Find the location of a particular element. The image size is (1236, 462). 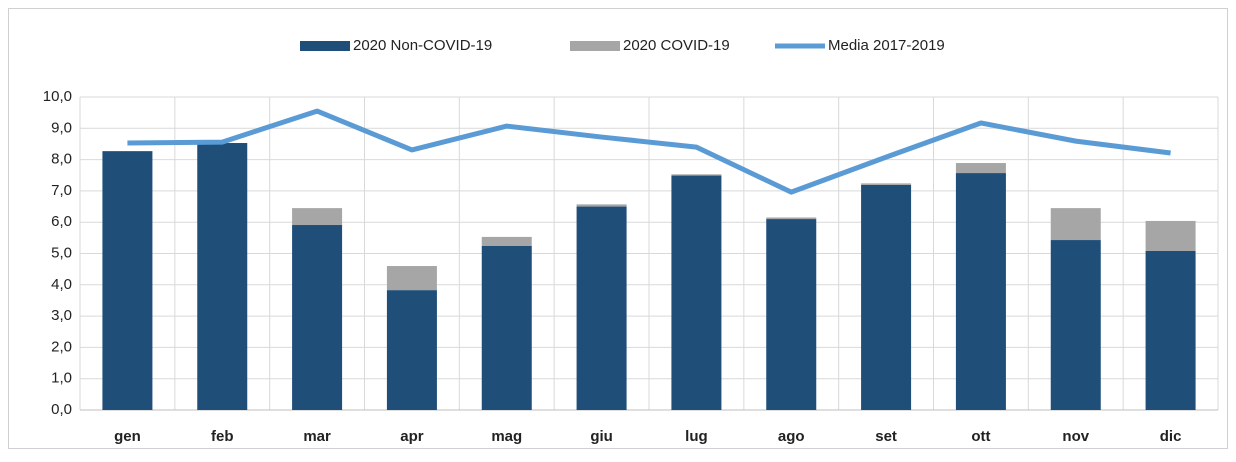

x-tick-label: apr is located at coordinates (412, 436).